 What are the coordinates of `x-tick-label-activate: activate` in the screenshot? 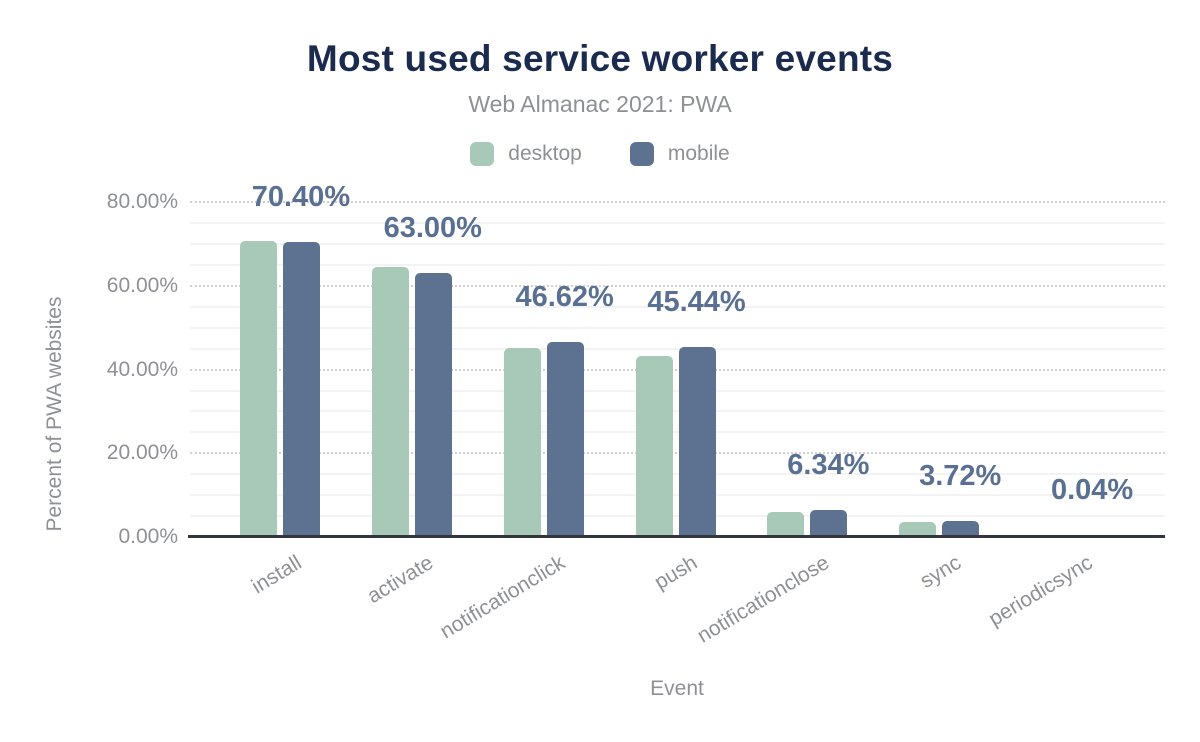 It's located at (400, 579).